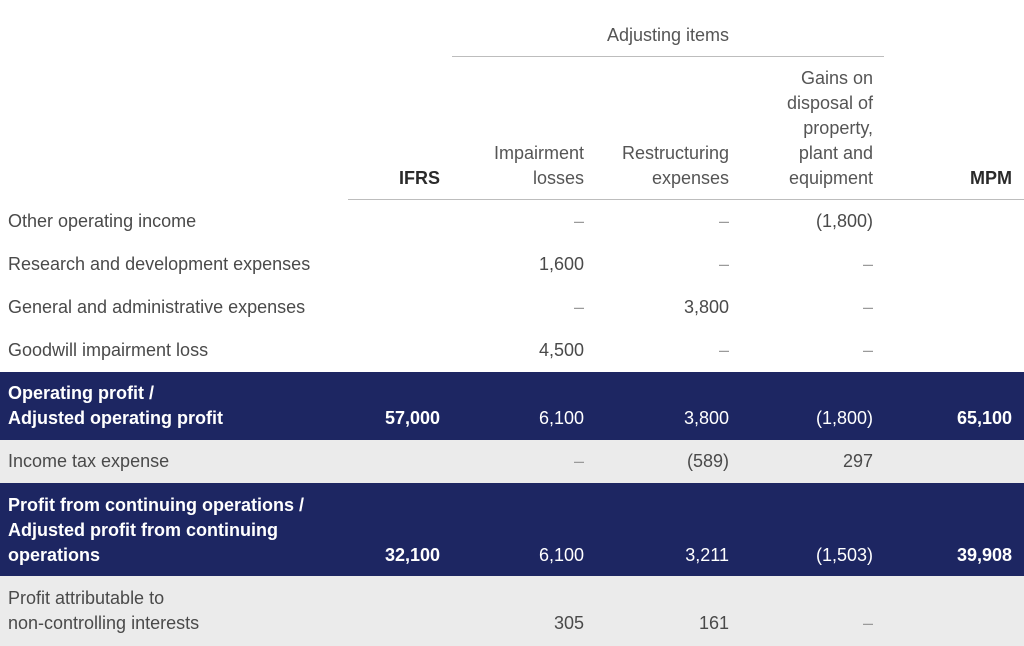  I want to click on col-header-gains-line1: Gains on, so click(836, 78).